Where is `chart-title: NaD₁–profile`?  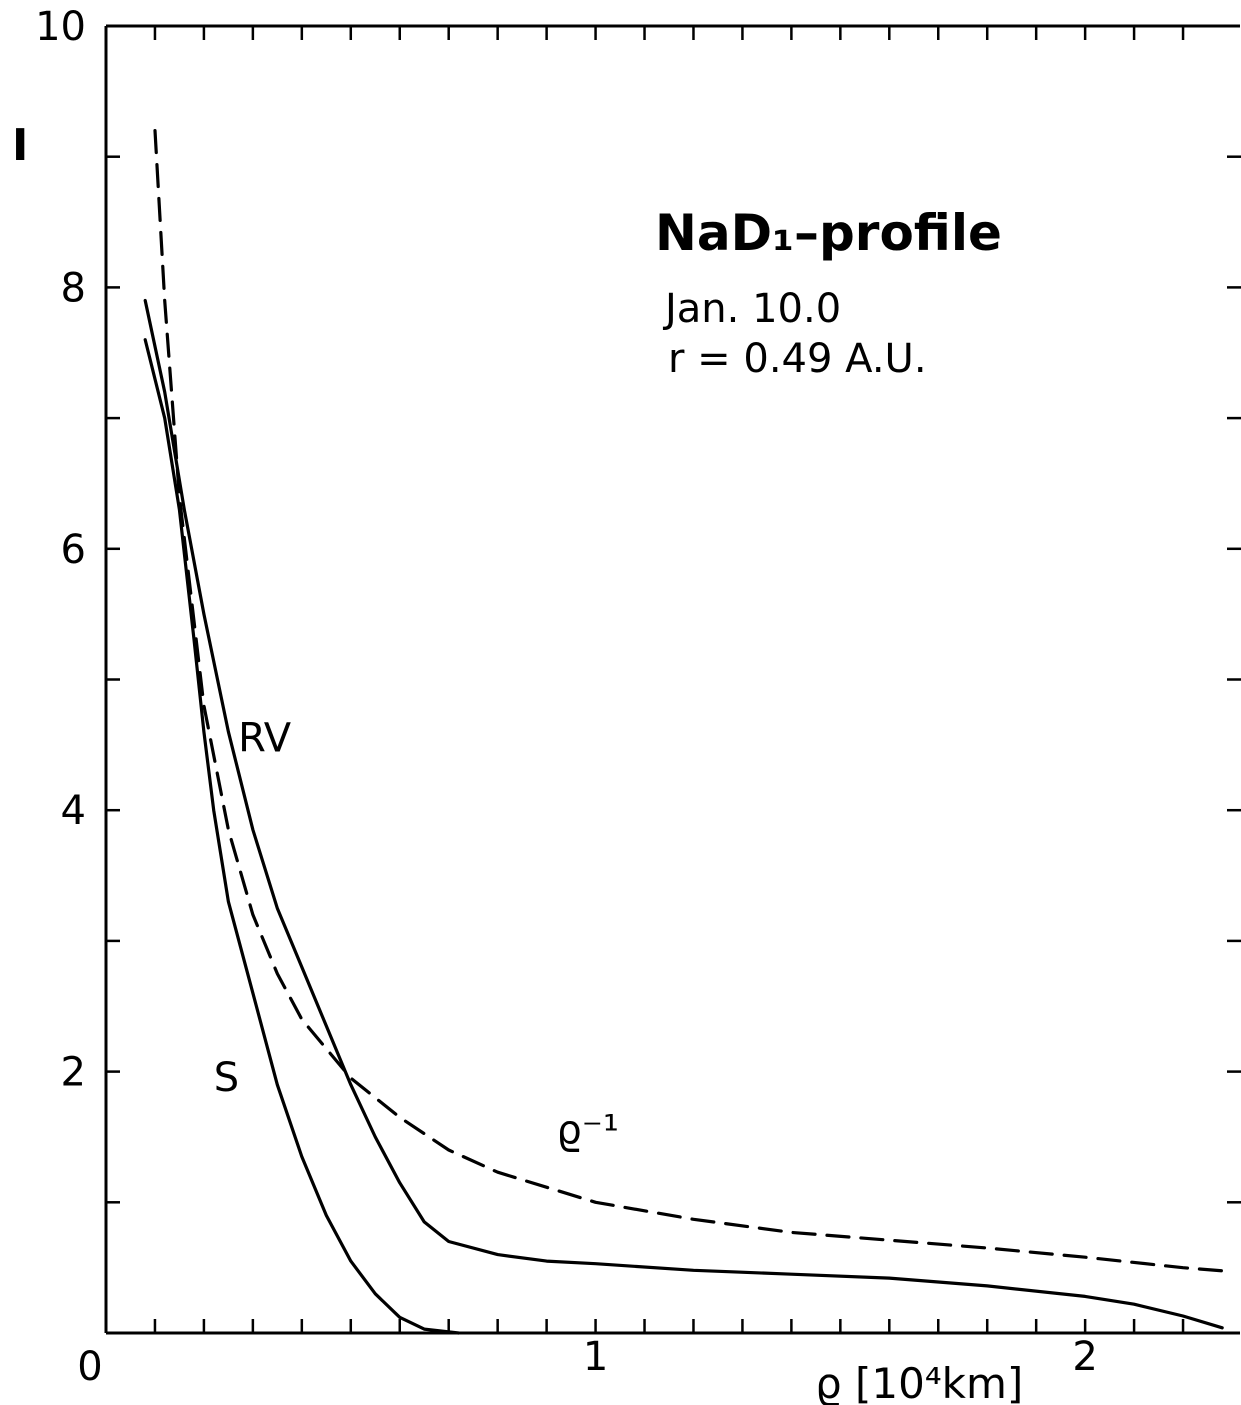
chart-title: NaD₁–profile is located at coordinates (828, 233).